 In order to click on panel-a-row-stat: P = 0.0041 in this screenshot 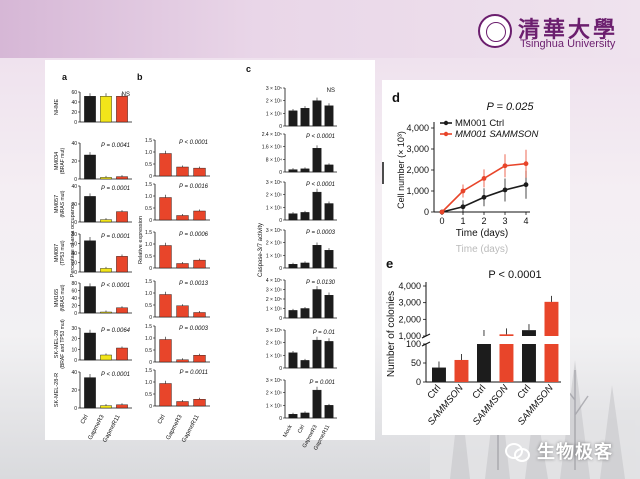, I will do `click(115, 146)`.